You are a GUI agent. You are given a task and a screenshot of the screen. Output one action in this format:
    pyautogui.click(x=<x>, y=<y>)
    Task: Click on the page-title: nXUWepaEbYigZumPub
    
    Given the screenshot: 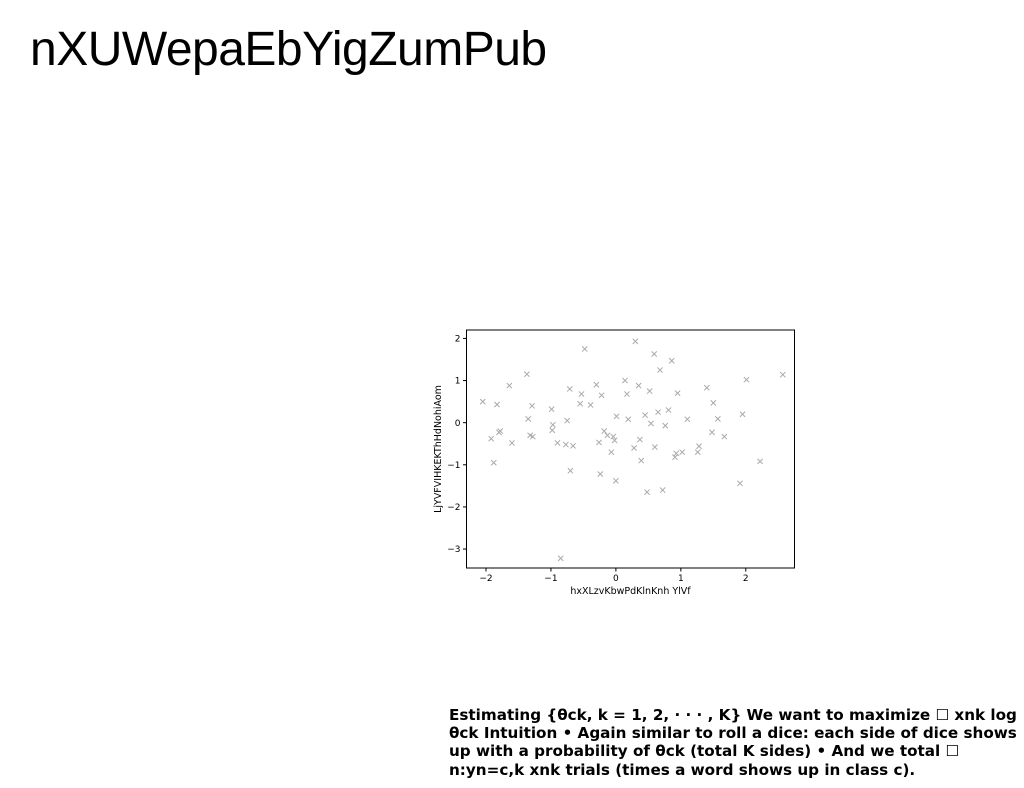 What is the action you would take?
    pyautogui.click(x=288, y=49)
    